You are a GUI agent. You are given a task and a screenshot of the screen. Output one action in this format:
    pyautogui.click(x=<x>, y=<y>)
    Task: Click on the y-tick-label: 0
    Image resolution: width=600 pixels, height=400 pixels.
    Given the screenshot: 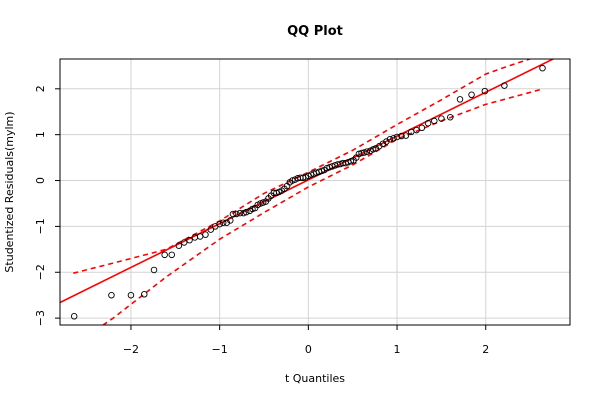 What is the action you would take?
    pyautogui.click(x=40, y=180)
    